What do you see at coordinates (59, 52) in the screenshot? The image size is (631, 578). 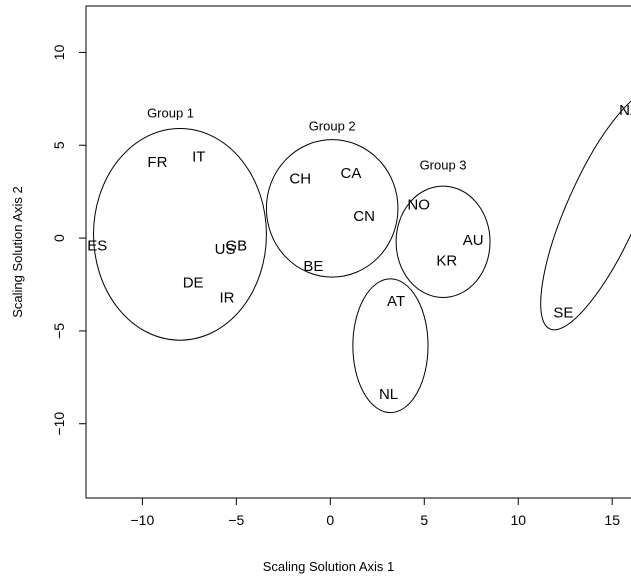 I see `y-tick-label: 10` at bounding box center [59, 52].